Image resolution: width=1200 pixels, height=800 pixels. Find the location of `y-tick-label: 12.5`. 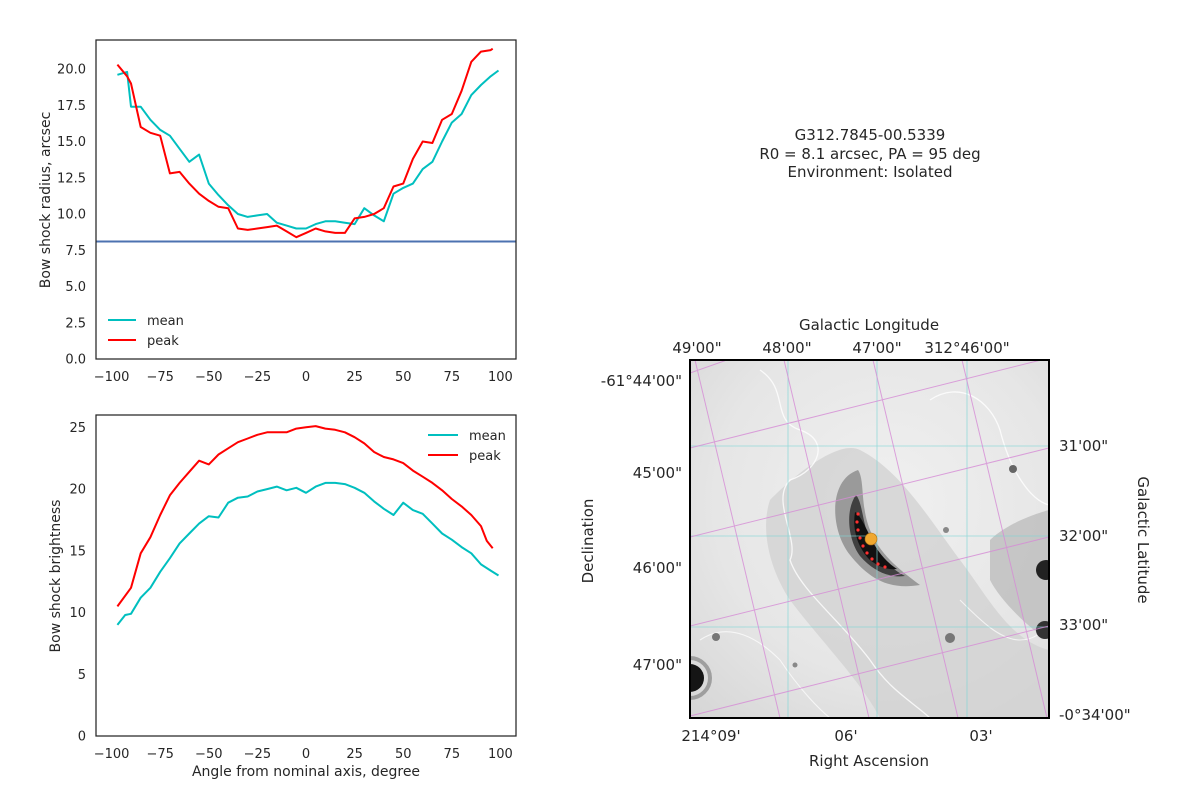

y-tick-label: 12.5 is located at coordinates (71, 178).